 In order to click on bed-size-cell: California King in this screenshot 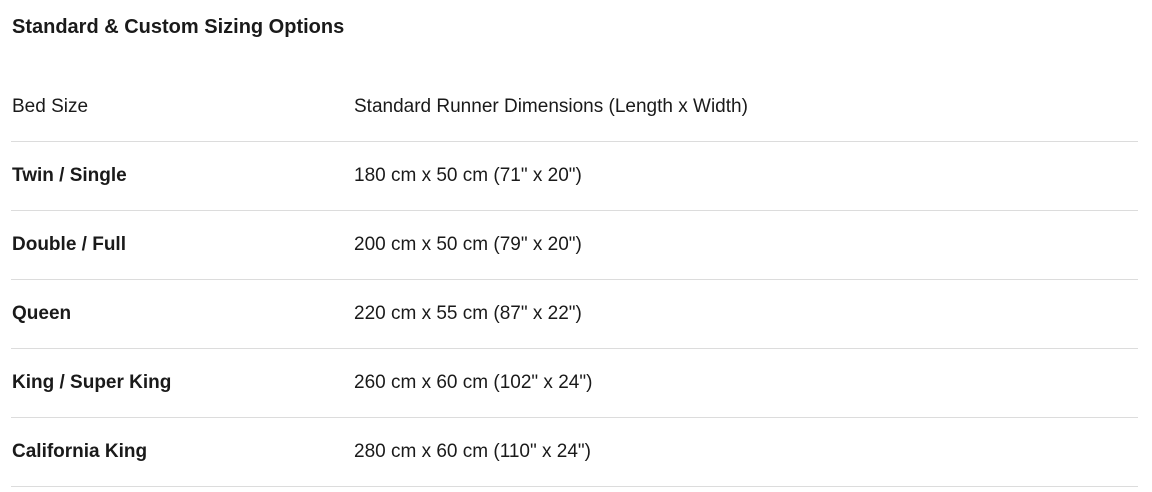, I will do `click(182, 452)`.